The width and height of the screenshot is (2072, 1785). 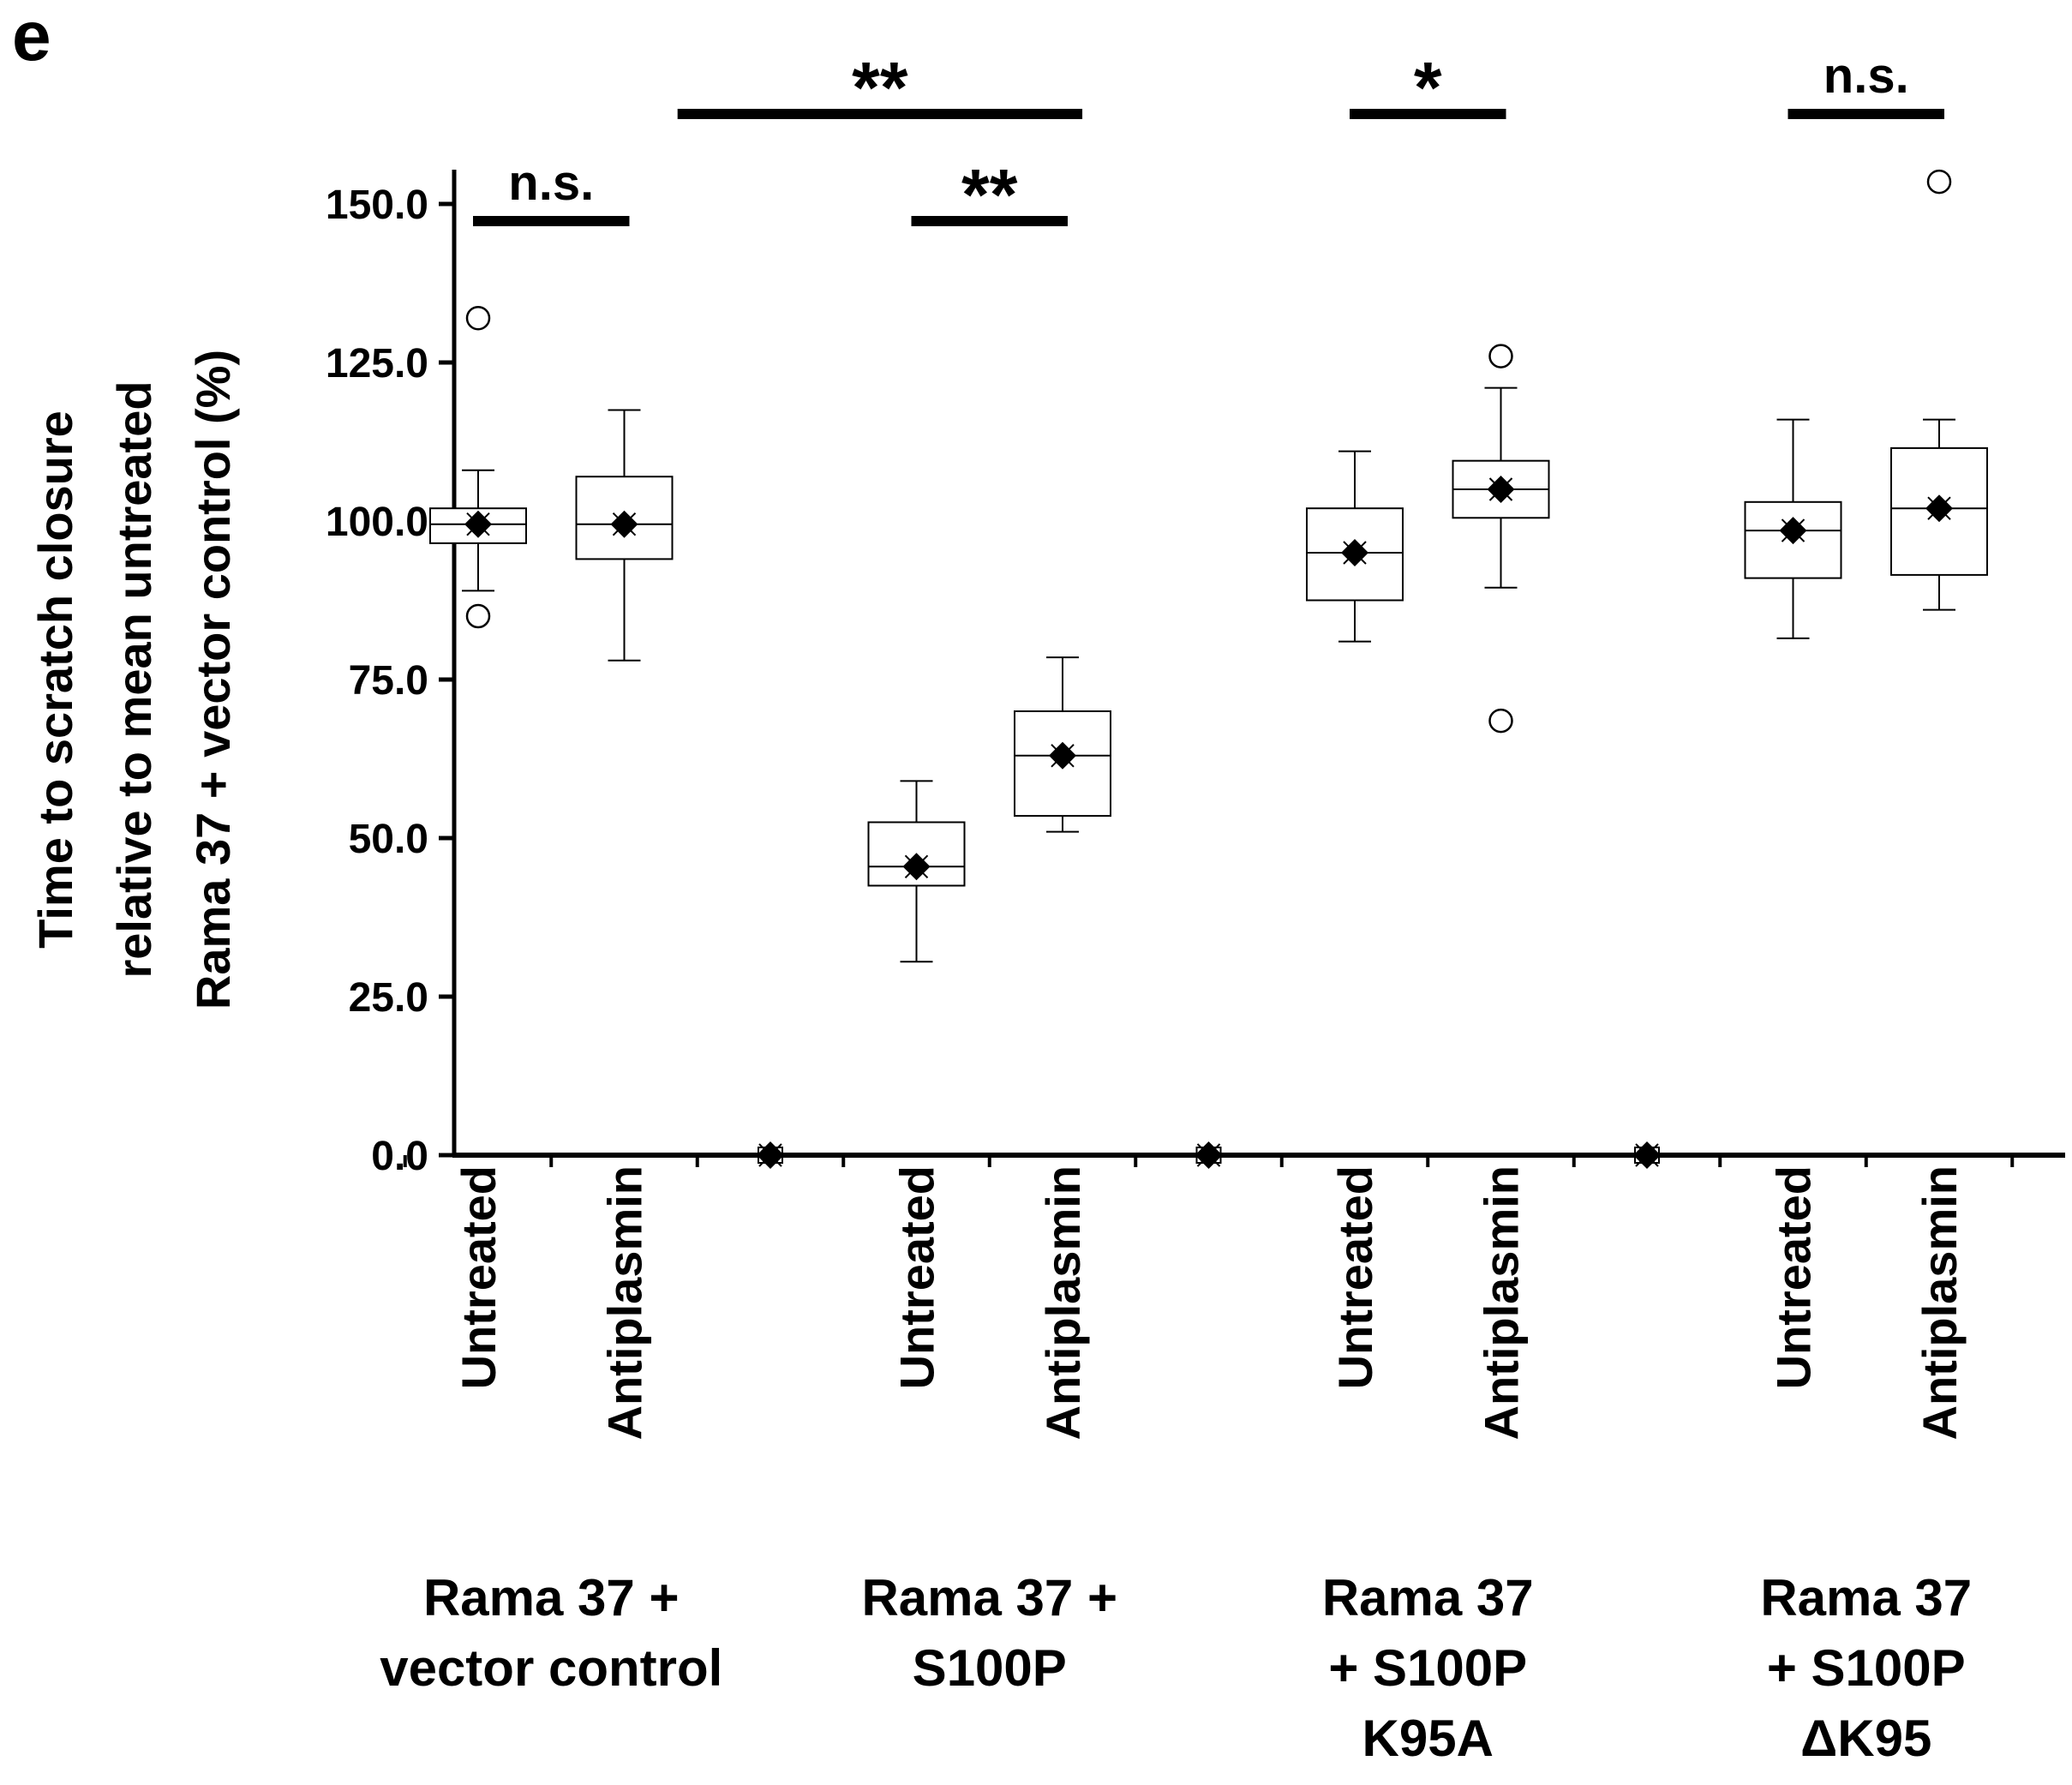 What do you see at coordinates (388, 839) in the screenshot?
I see `y-tick-label: 50.0` at bounding box center [388, 839].